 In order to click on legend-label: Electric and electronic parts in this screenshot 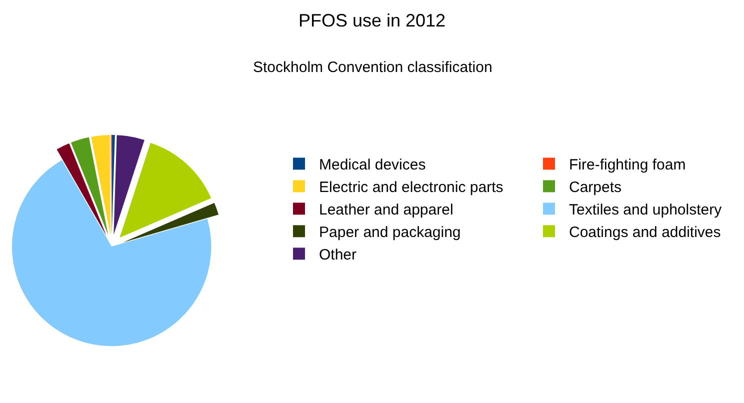, I will do `click(411, 187)`.